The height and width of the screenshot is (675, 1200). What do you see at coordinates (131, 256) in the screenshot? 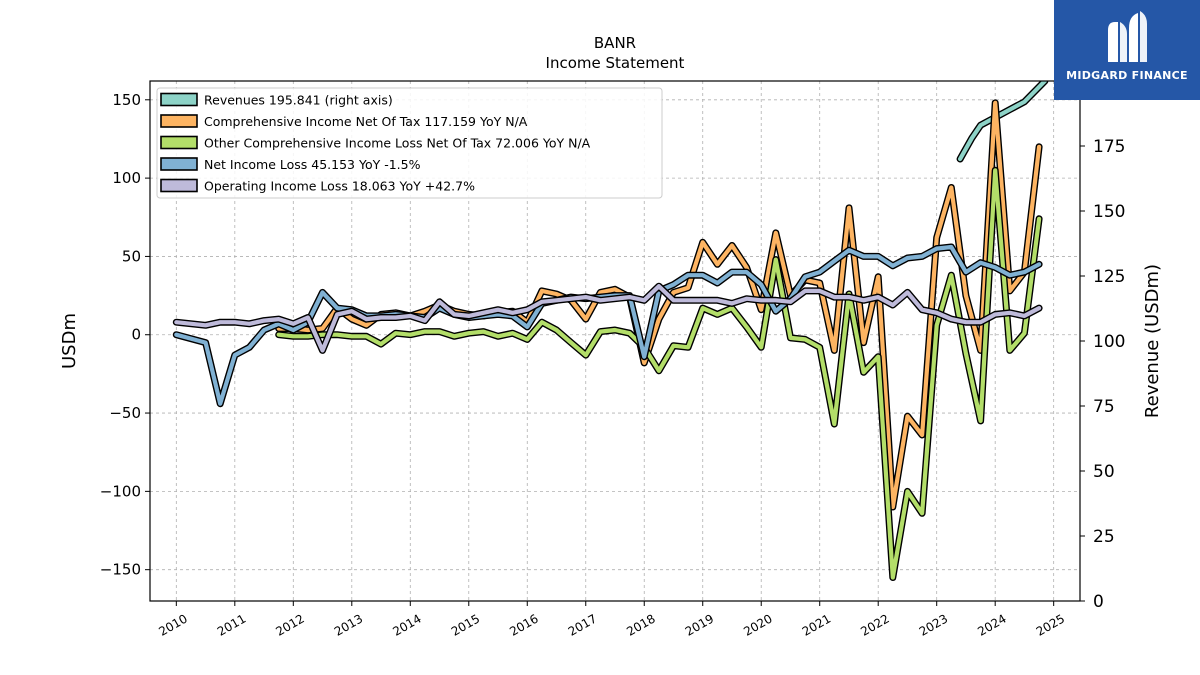
I see `y-left-tick-label: 50` at bounding box center [131, 256].